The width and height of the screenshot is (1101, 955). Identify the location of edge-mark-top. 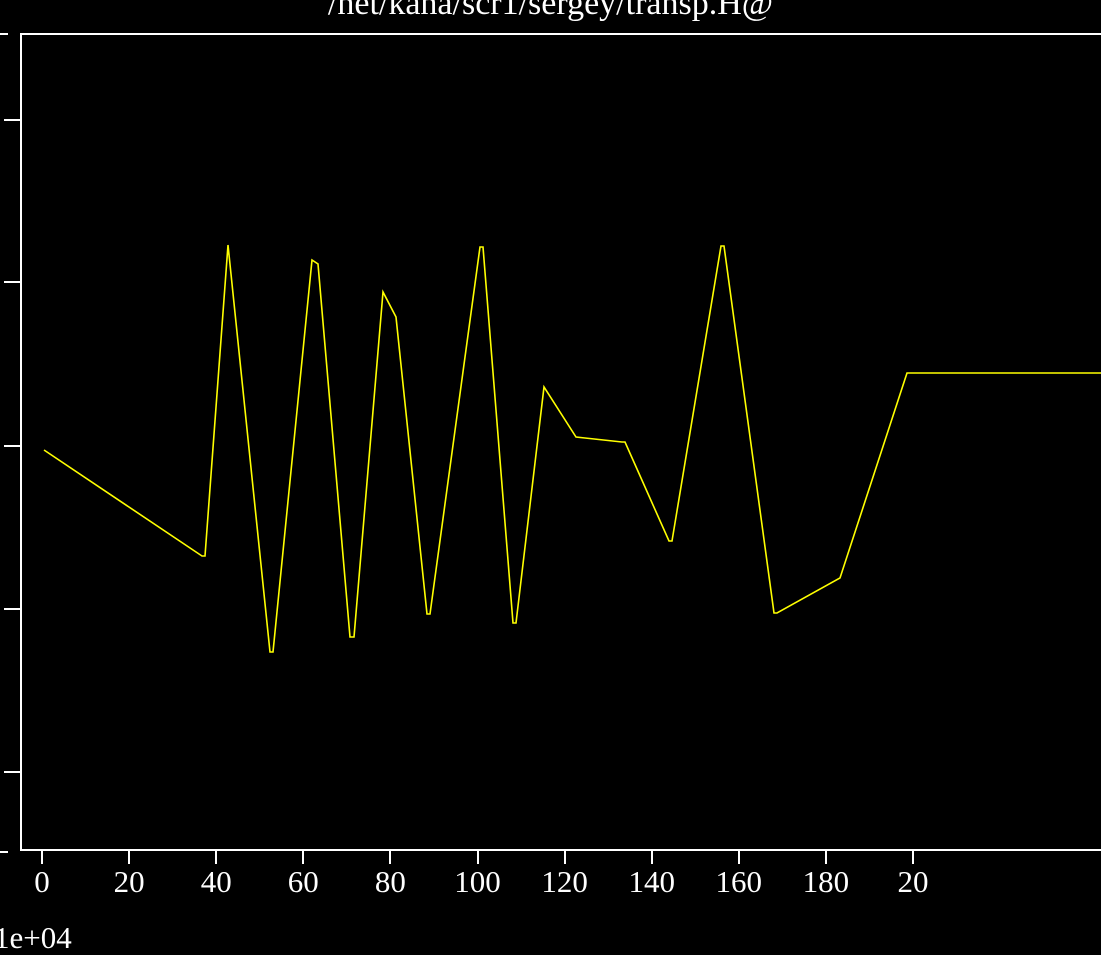
(4, 34).